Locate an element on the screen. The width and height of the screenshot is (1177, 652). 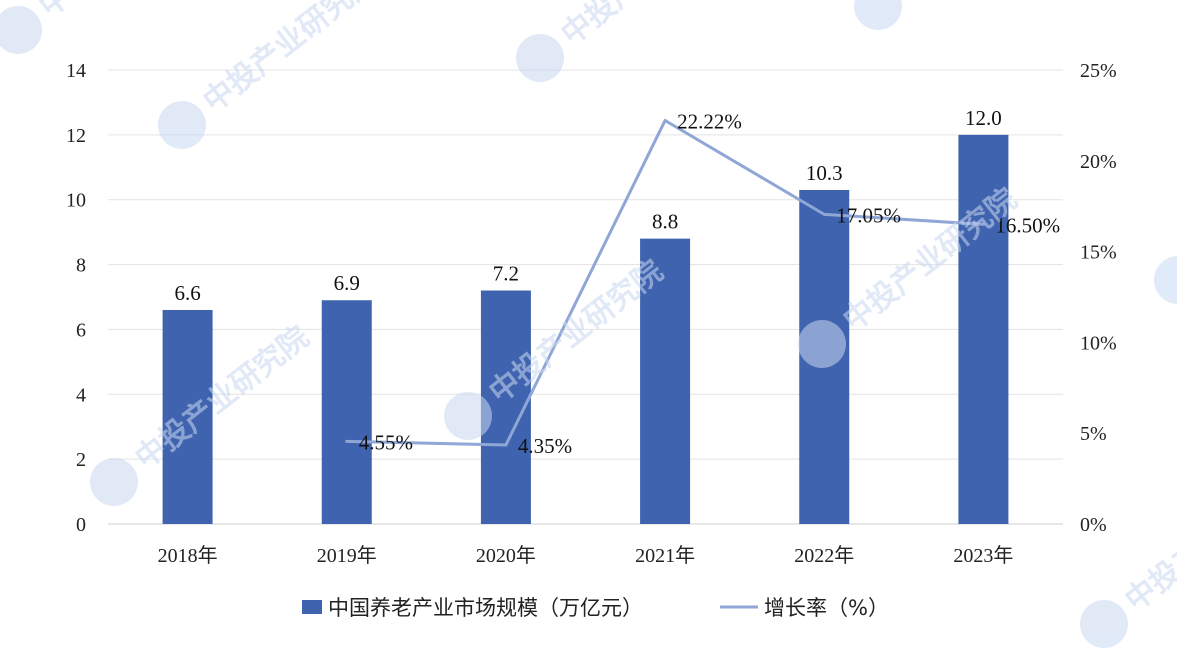
line-data-label: 22.22% is located at coordinates (709, 121).